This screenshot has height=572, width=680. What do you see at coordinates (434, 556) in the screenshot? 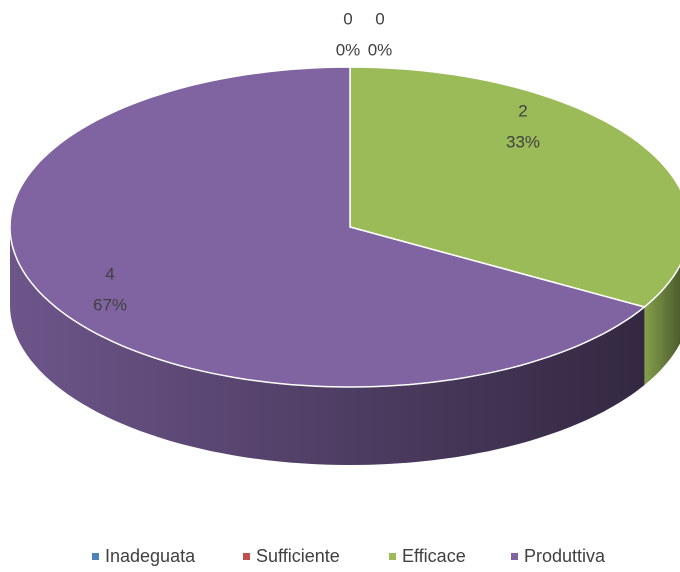
I see `legend-label: Efficace` at bounding box center [434, 556].